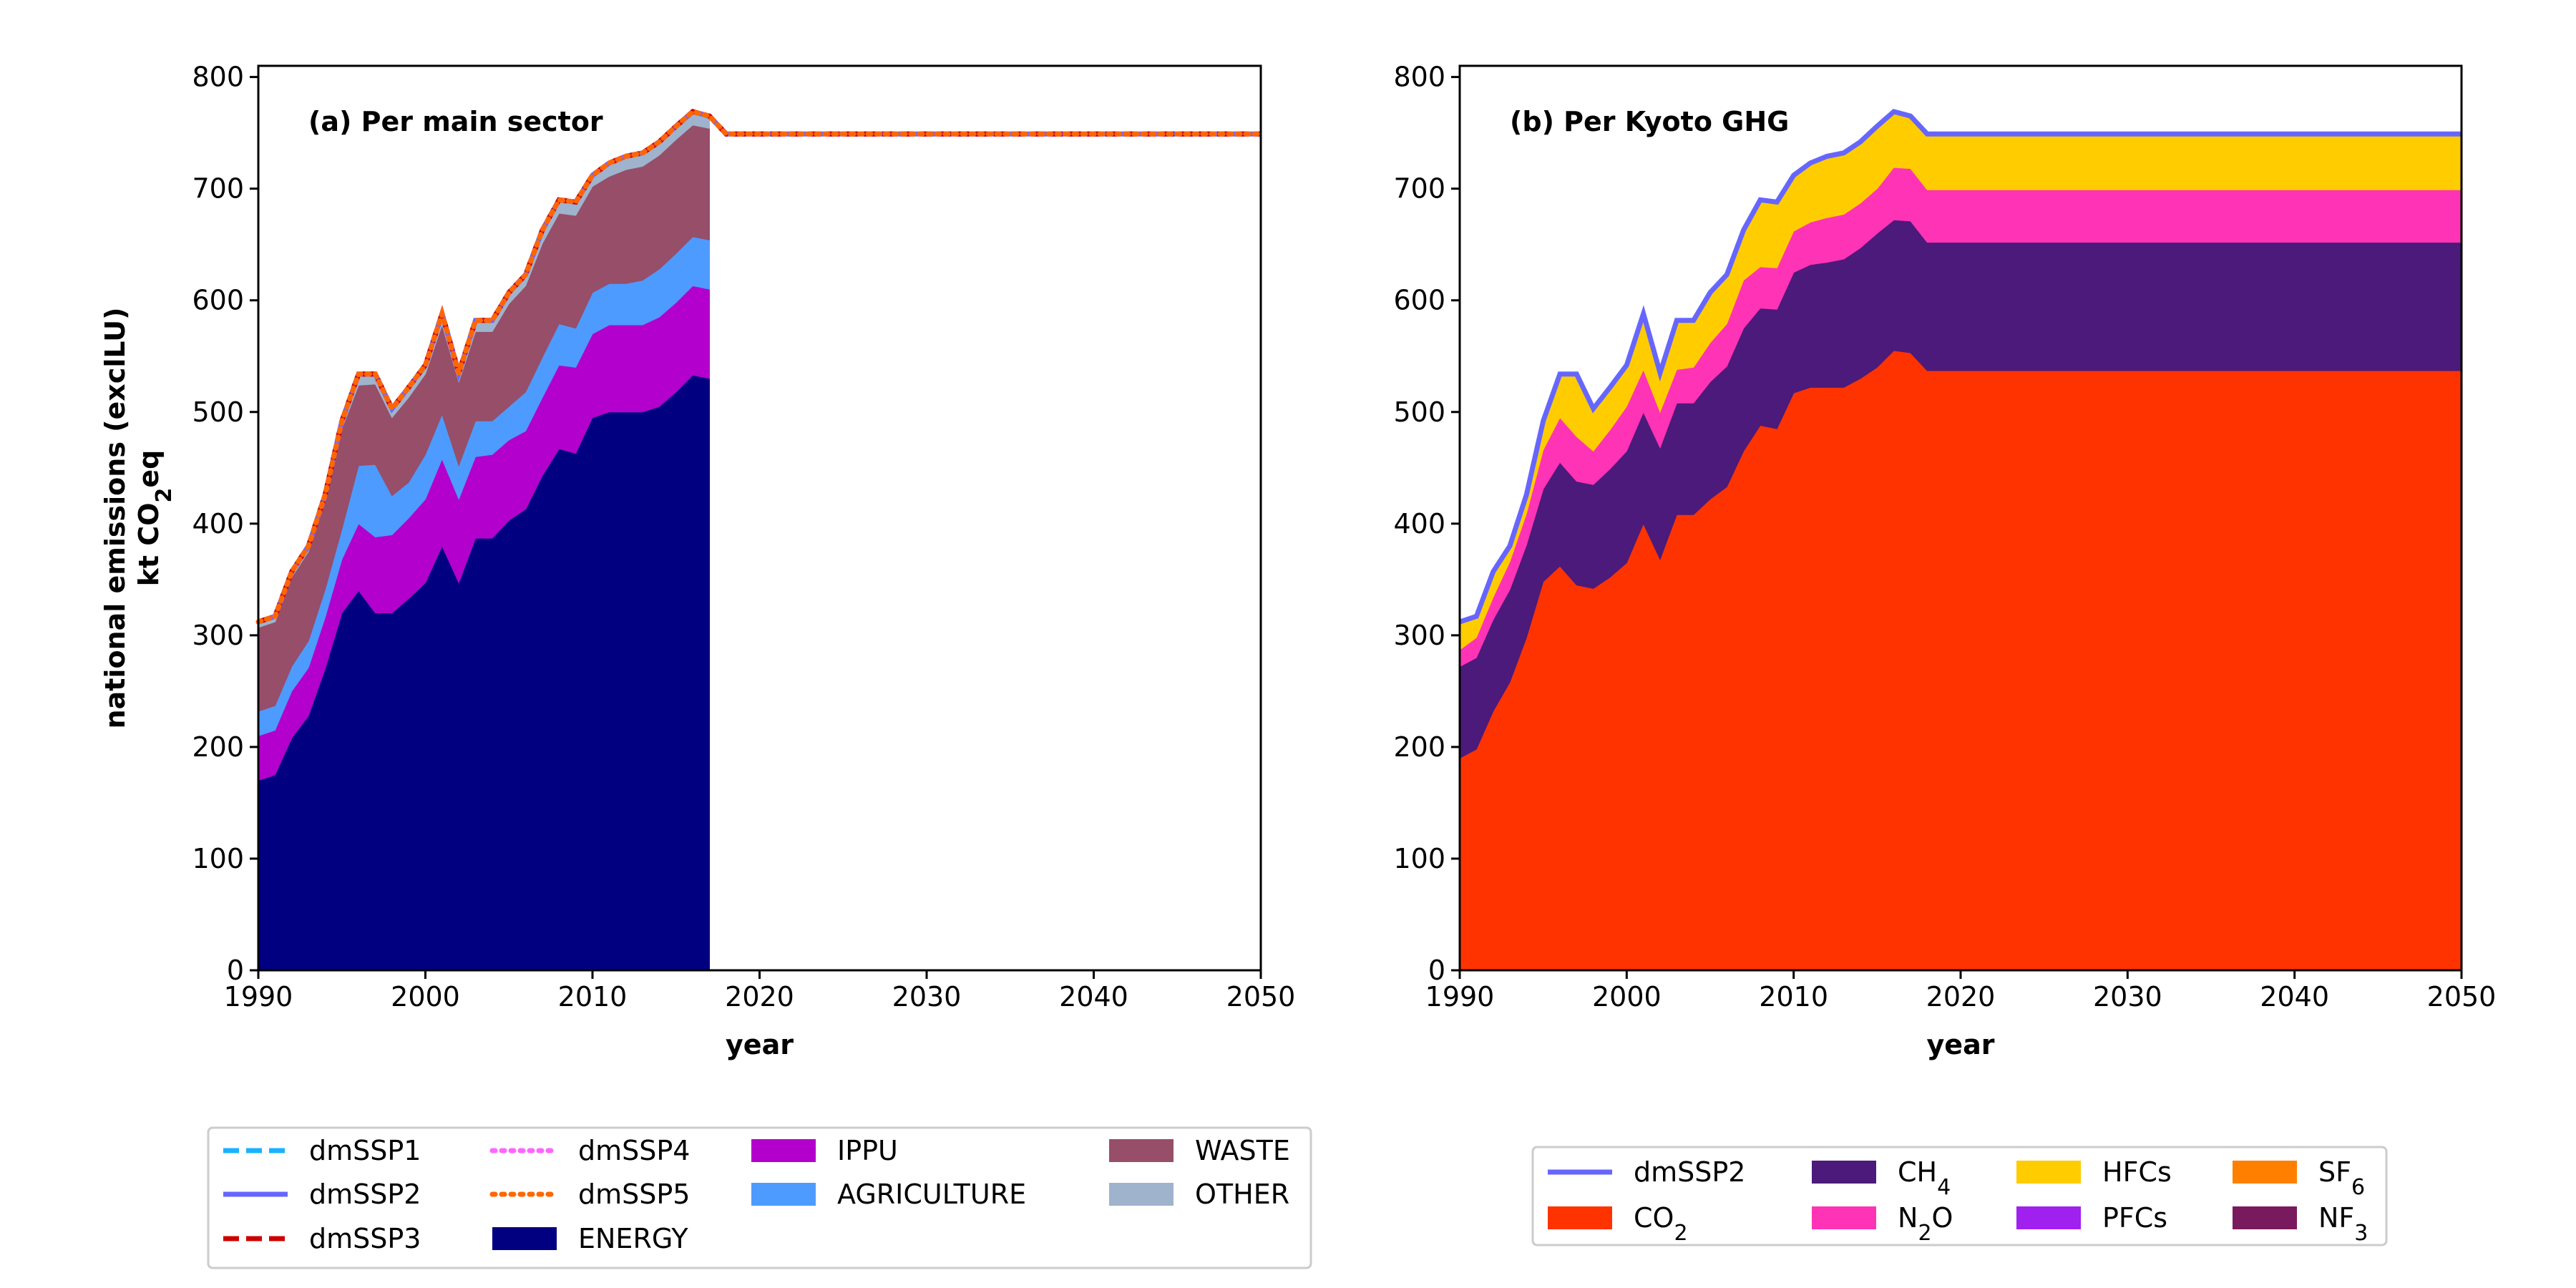 The image size is (2576, 1288). Describe the element at coordinates (1141, 1150) in the screenshot. I see `legend-swatch-waste` at that location.